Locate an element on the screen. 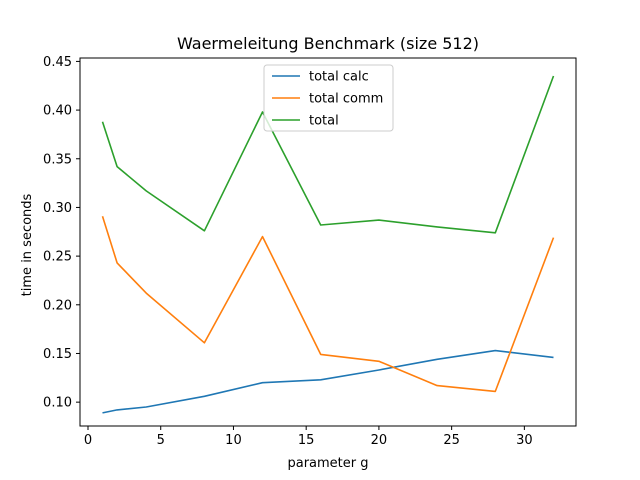 This screenshot has width=640, height=480. y-tick-label: 0.35 is located at coordinates (57, 159).